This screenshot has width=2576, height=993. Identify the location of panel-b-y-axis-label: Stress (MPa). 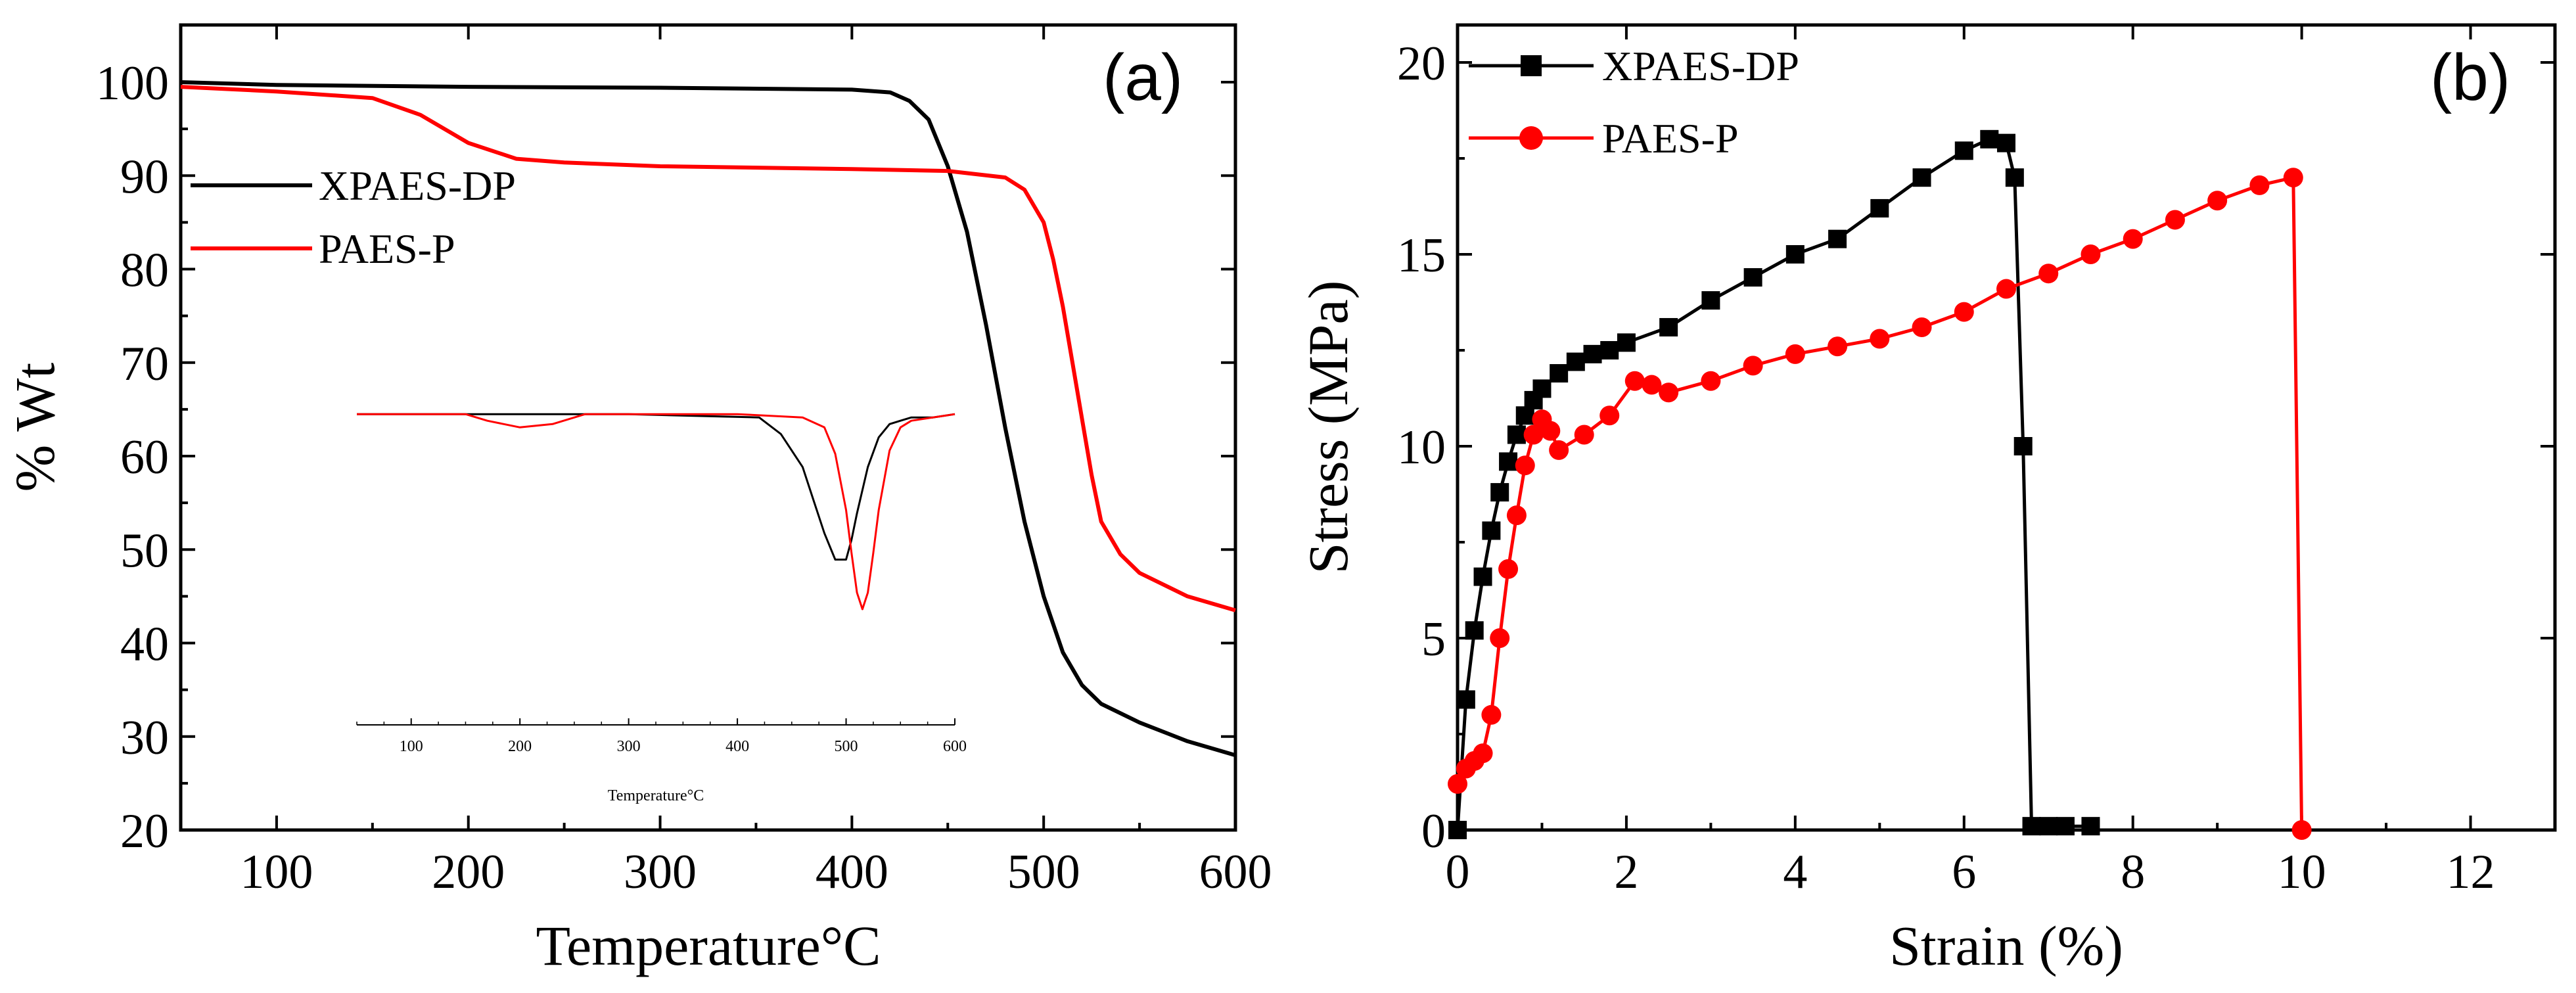
(1328, 427).